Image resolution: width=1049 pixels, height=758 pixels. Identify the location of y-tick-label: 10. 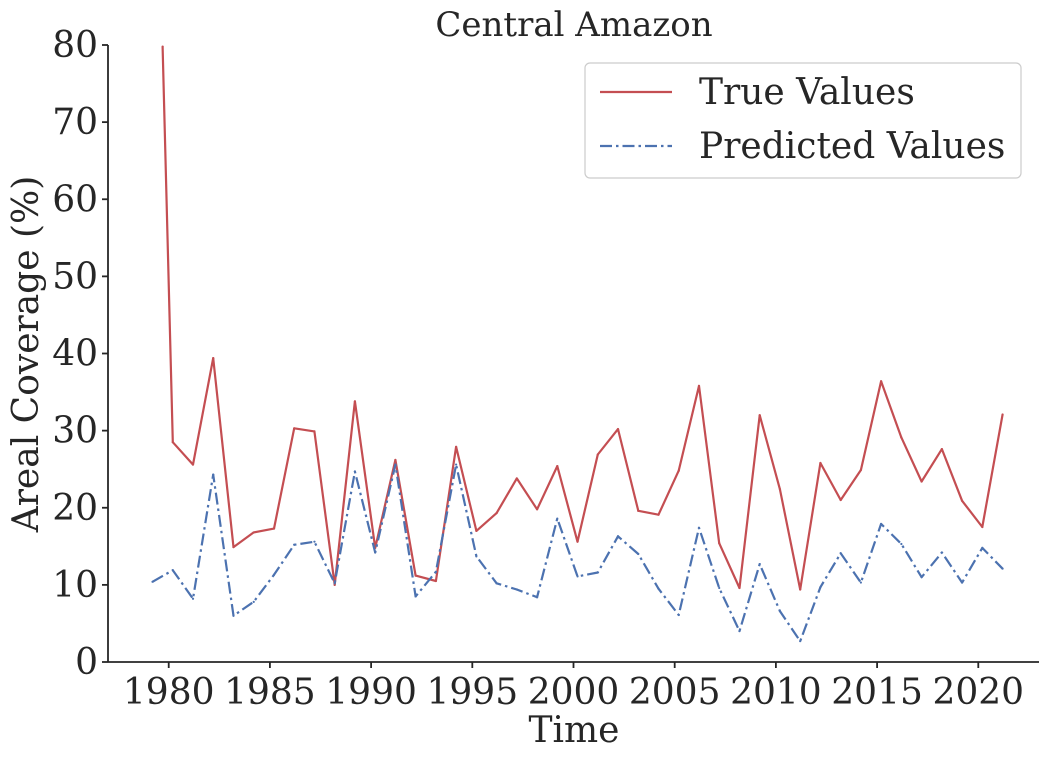
(75, 585).